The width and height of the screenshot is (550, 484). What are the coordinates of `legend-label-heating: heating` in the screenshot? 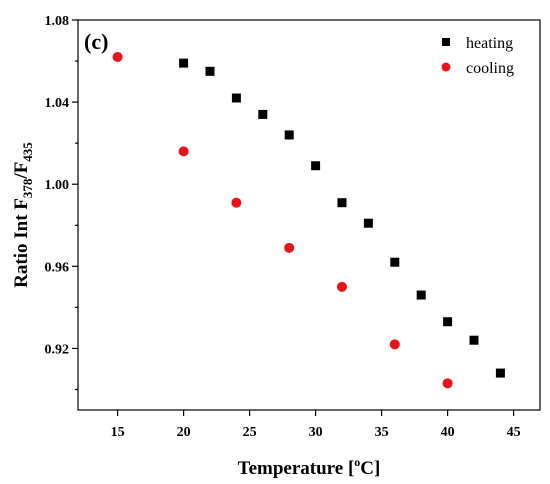 It's located at (489, 43).